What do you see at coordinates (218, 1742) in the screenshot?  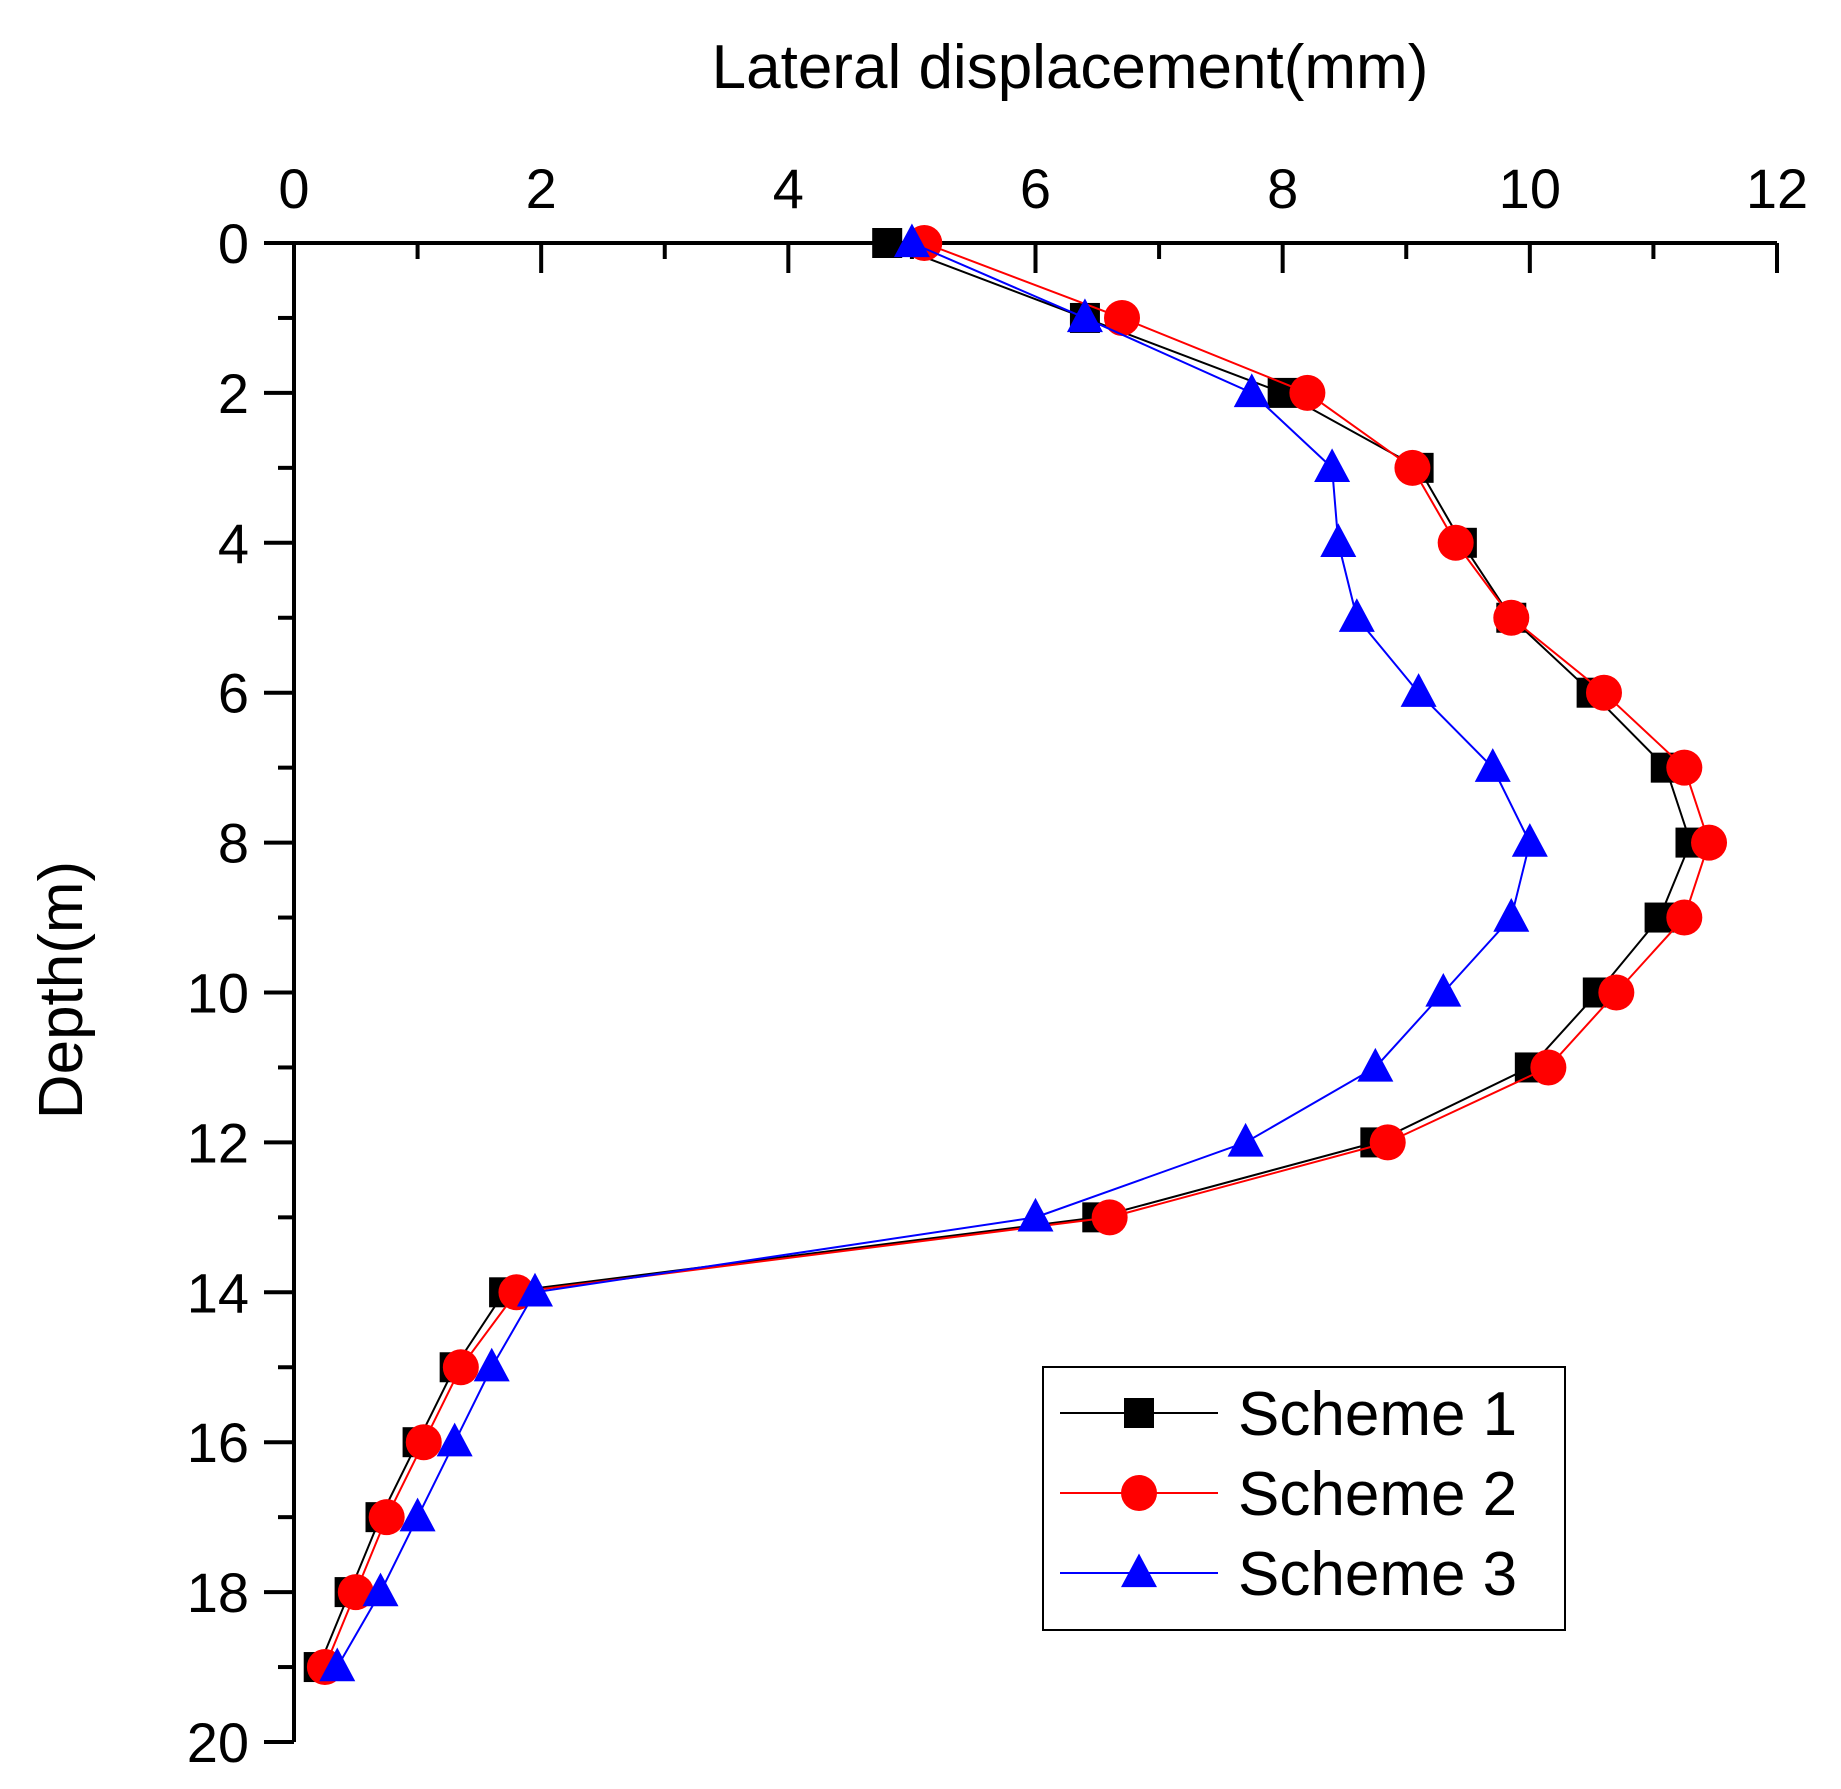 I see `y-tick-label: 20` at bounding box center [218, 1742].